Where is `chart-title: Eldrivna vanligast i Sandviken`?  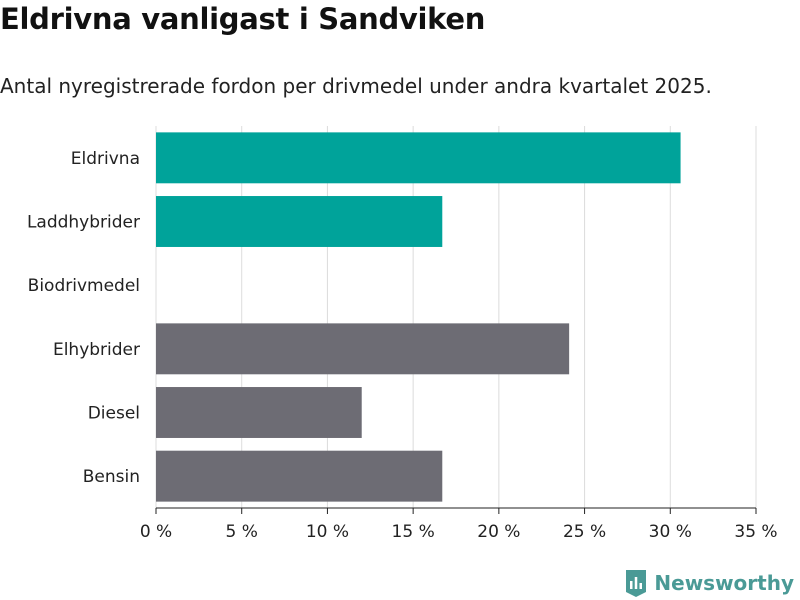
chart-title: Eldrivna vanligast i Sandviken is located at coordinates (243, 19).